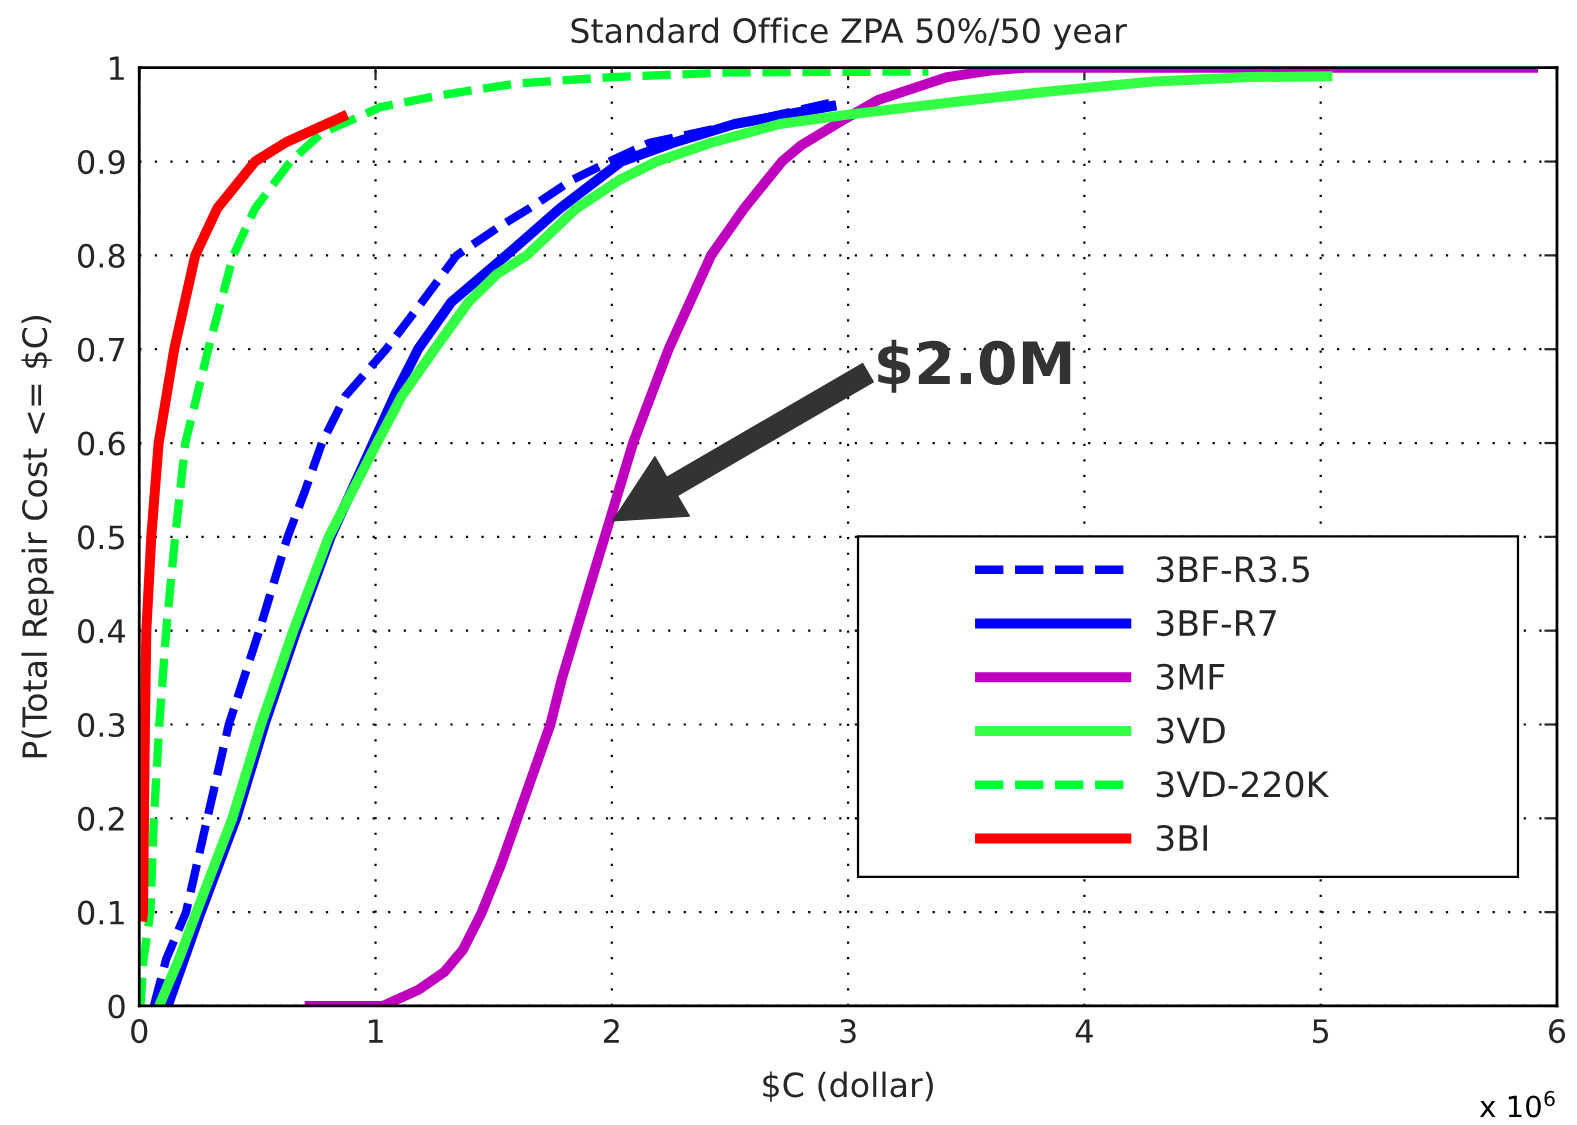 This screenshot has width=1577, height=1125. Describe the element at coordinates (116, 1006) in the screenshot. I see `y-tick-label: 0` at that location.